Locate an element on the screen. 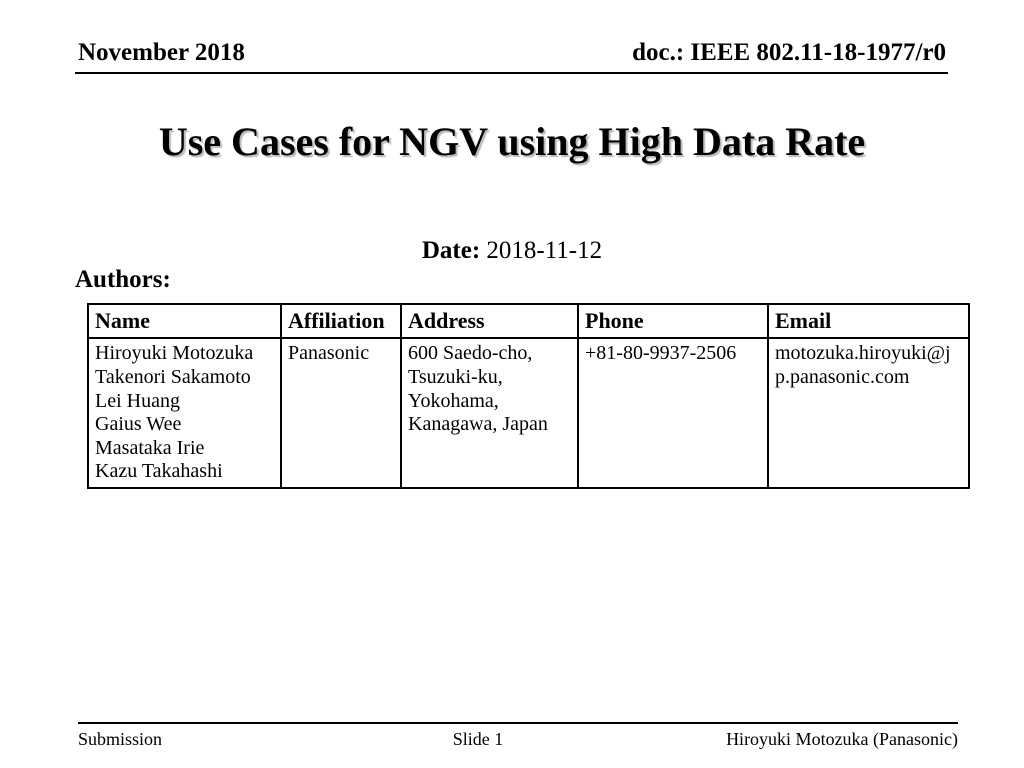 This screenshot has width=1024, height=768. footer-submission: Submission is located at coordinates (120, 739).